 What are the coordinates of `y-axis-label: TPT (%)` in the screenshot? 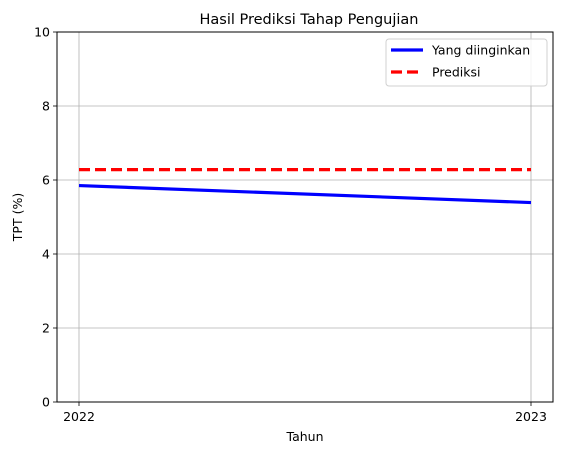 It's located at (17, 217).